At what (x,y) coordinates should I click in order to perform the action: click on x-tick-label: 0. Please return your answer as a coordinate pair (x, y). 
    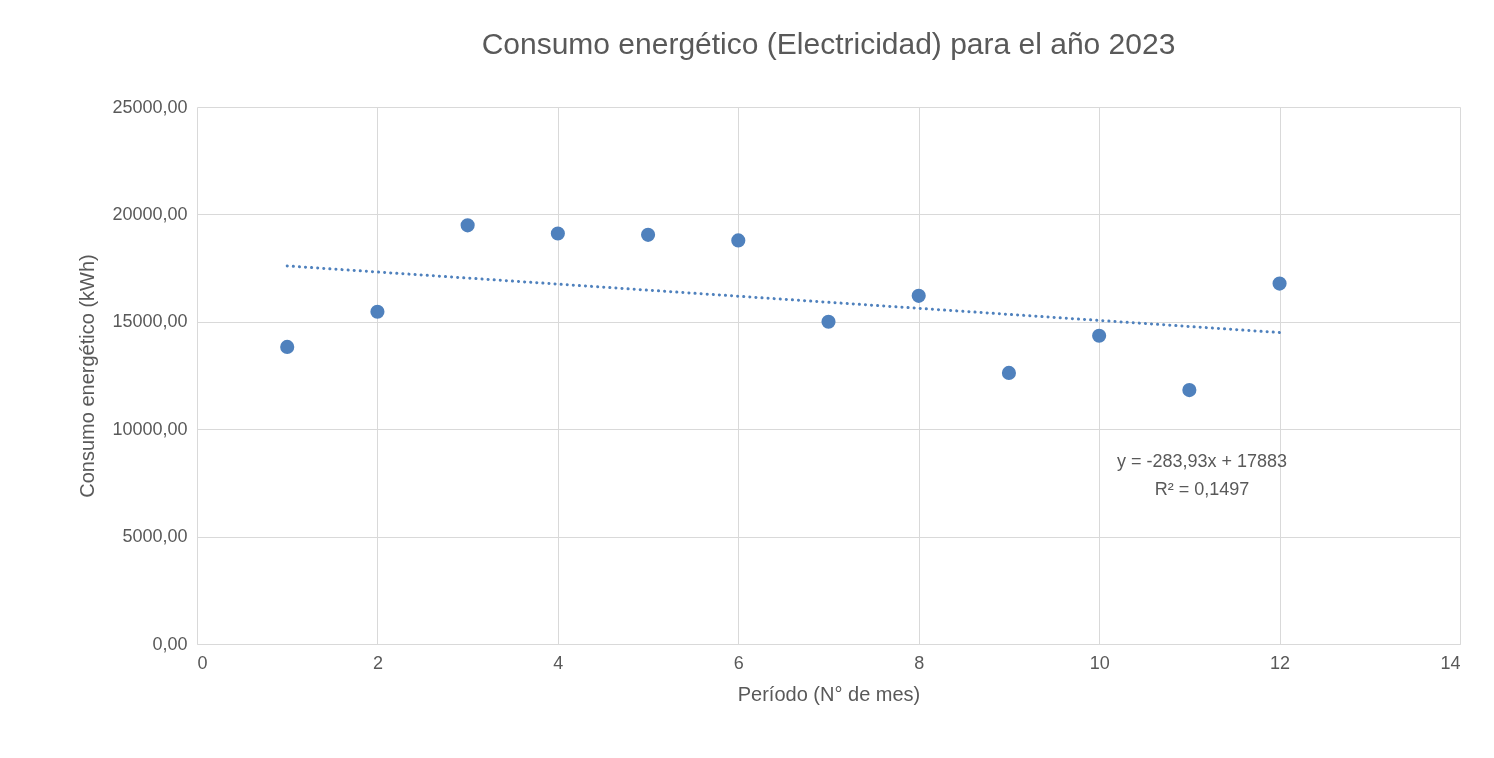
    Looking at the image, I should click on (202, 662).